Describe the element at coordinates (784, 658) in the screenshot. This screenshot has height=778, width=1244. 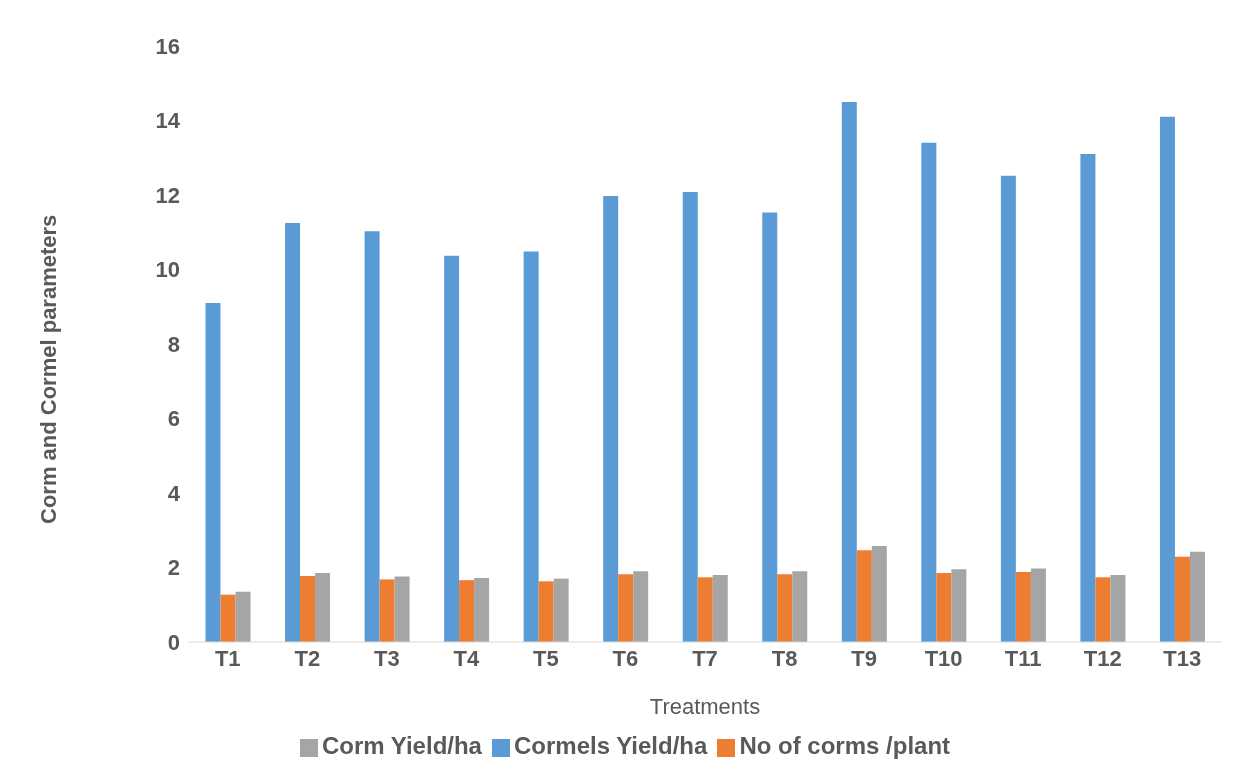
I see `x-tick-label: T8` at that location.